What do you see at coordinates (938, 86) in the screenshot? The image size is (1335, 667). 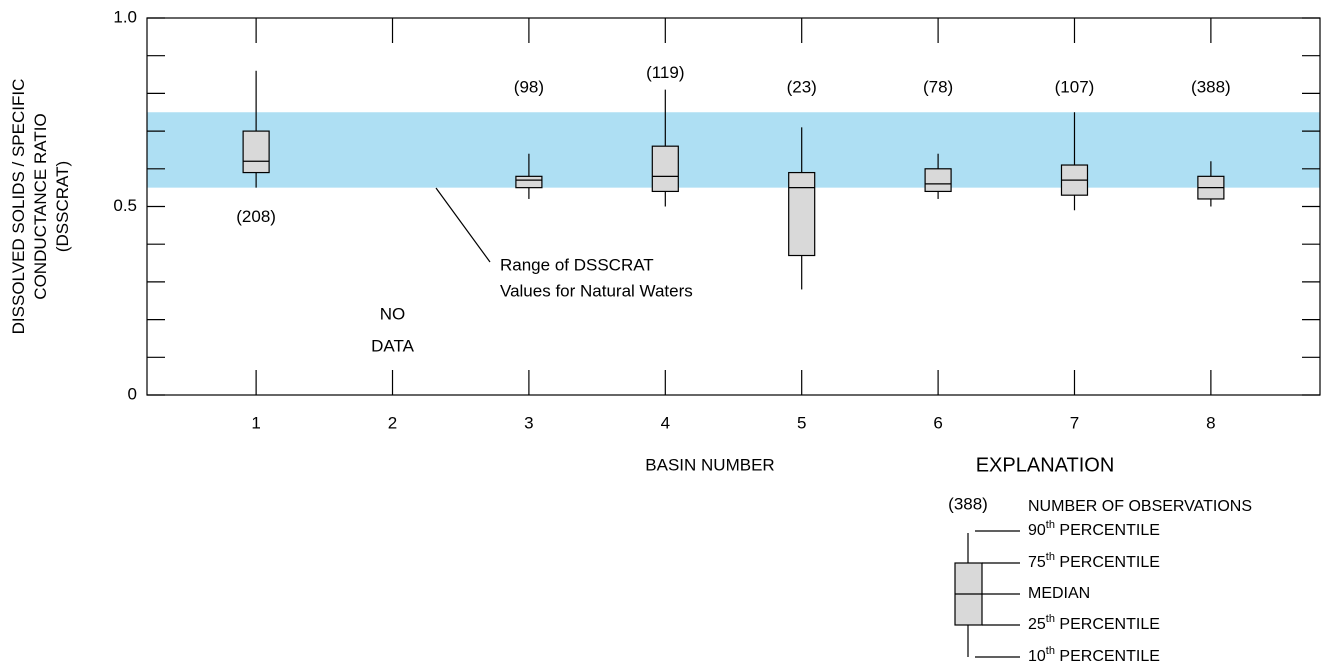 I see `count-label: (78)` at bounding box center [938, 86].